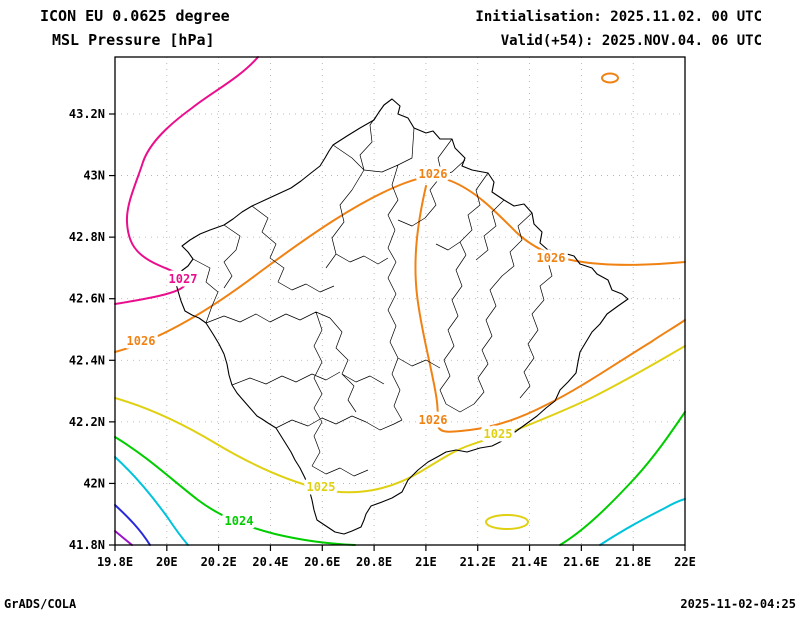 This screenshot has height=618, width=800. Describe the element at coordinates (633, 562) in the screenshot. I see `x-tick-label: 21.8E` at that location.